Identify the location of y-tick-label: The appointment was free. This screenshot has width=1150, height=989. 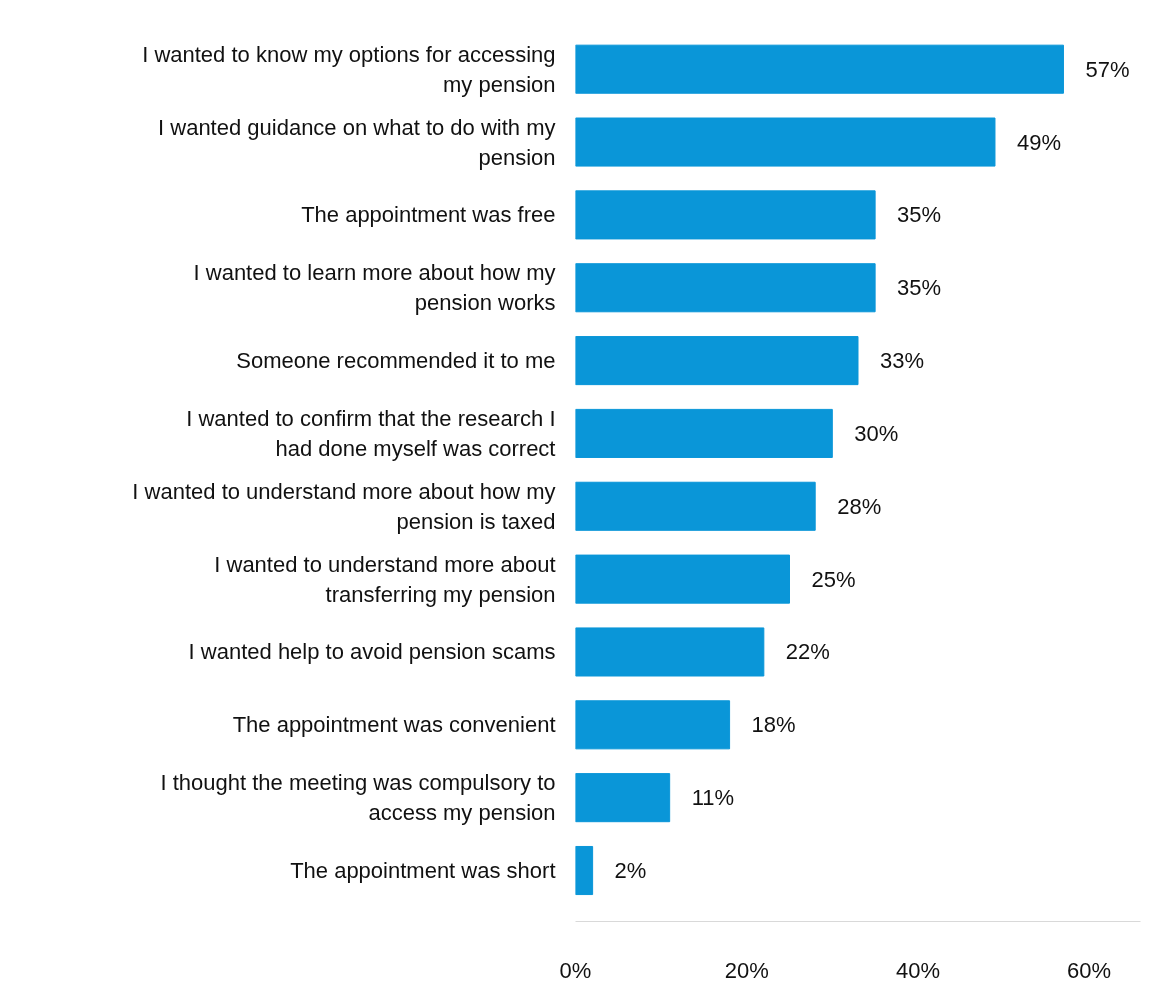
(428, 215).